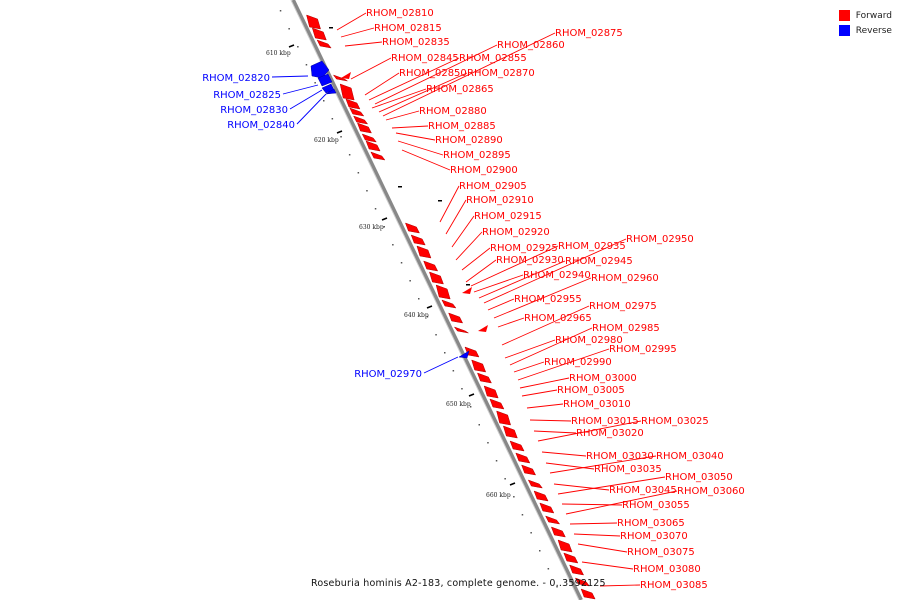  I want to click on gene-label-rhom-02880: RHOM_02880, so click(453, 111).